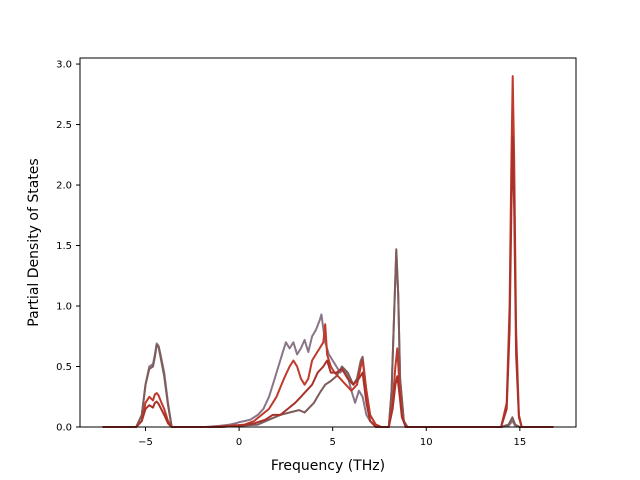  What do you see at coordinates (328, 466) in the screenshot?
I see `x-axis-label: Frequency (THz)` at bounding box center [328, 466].